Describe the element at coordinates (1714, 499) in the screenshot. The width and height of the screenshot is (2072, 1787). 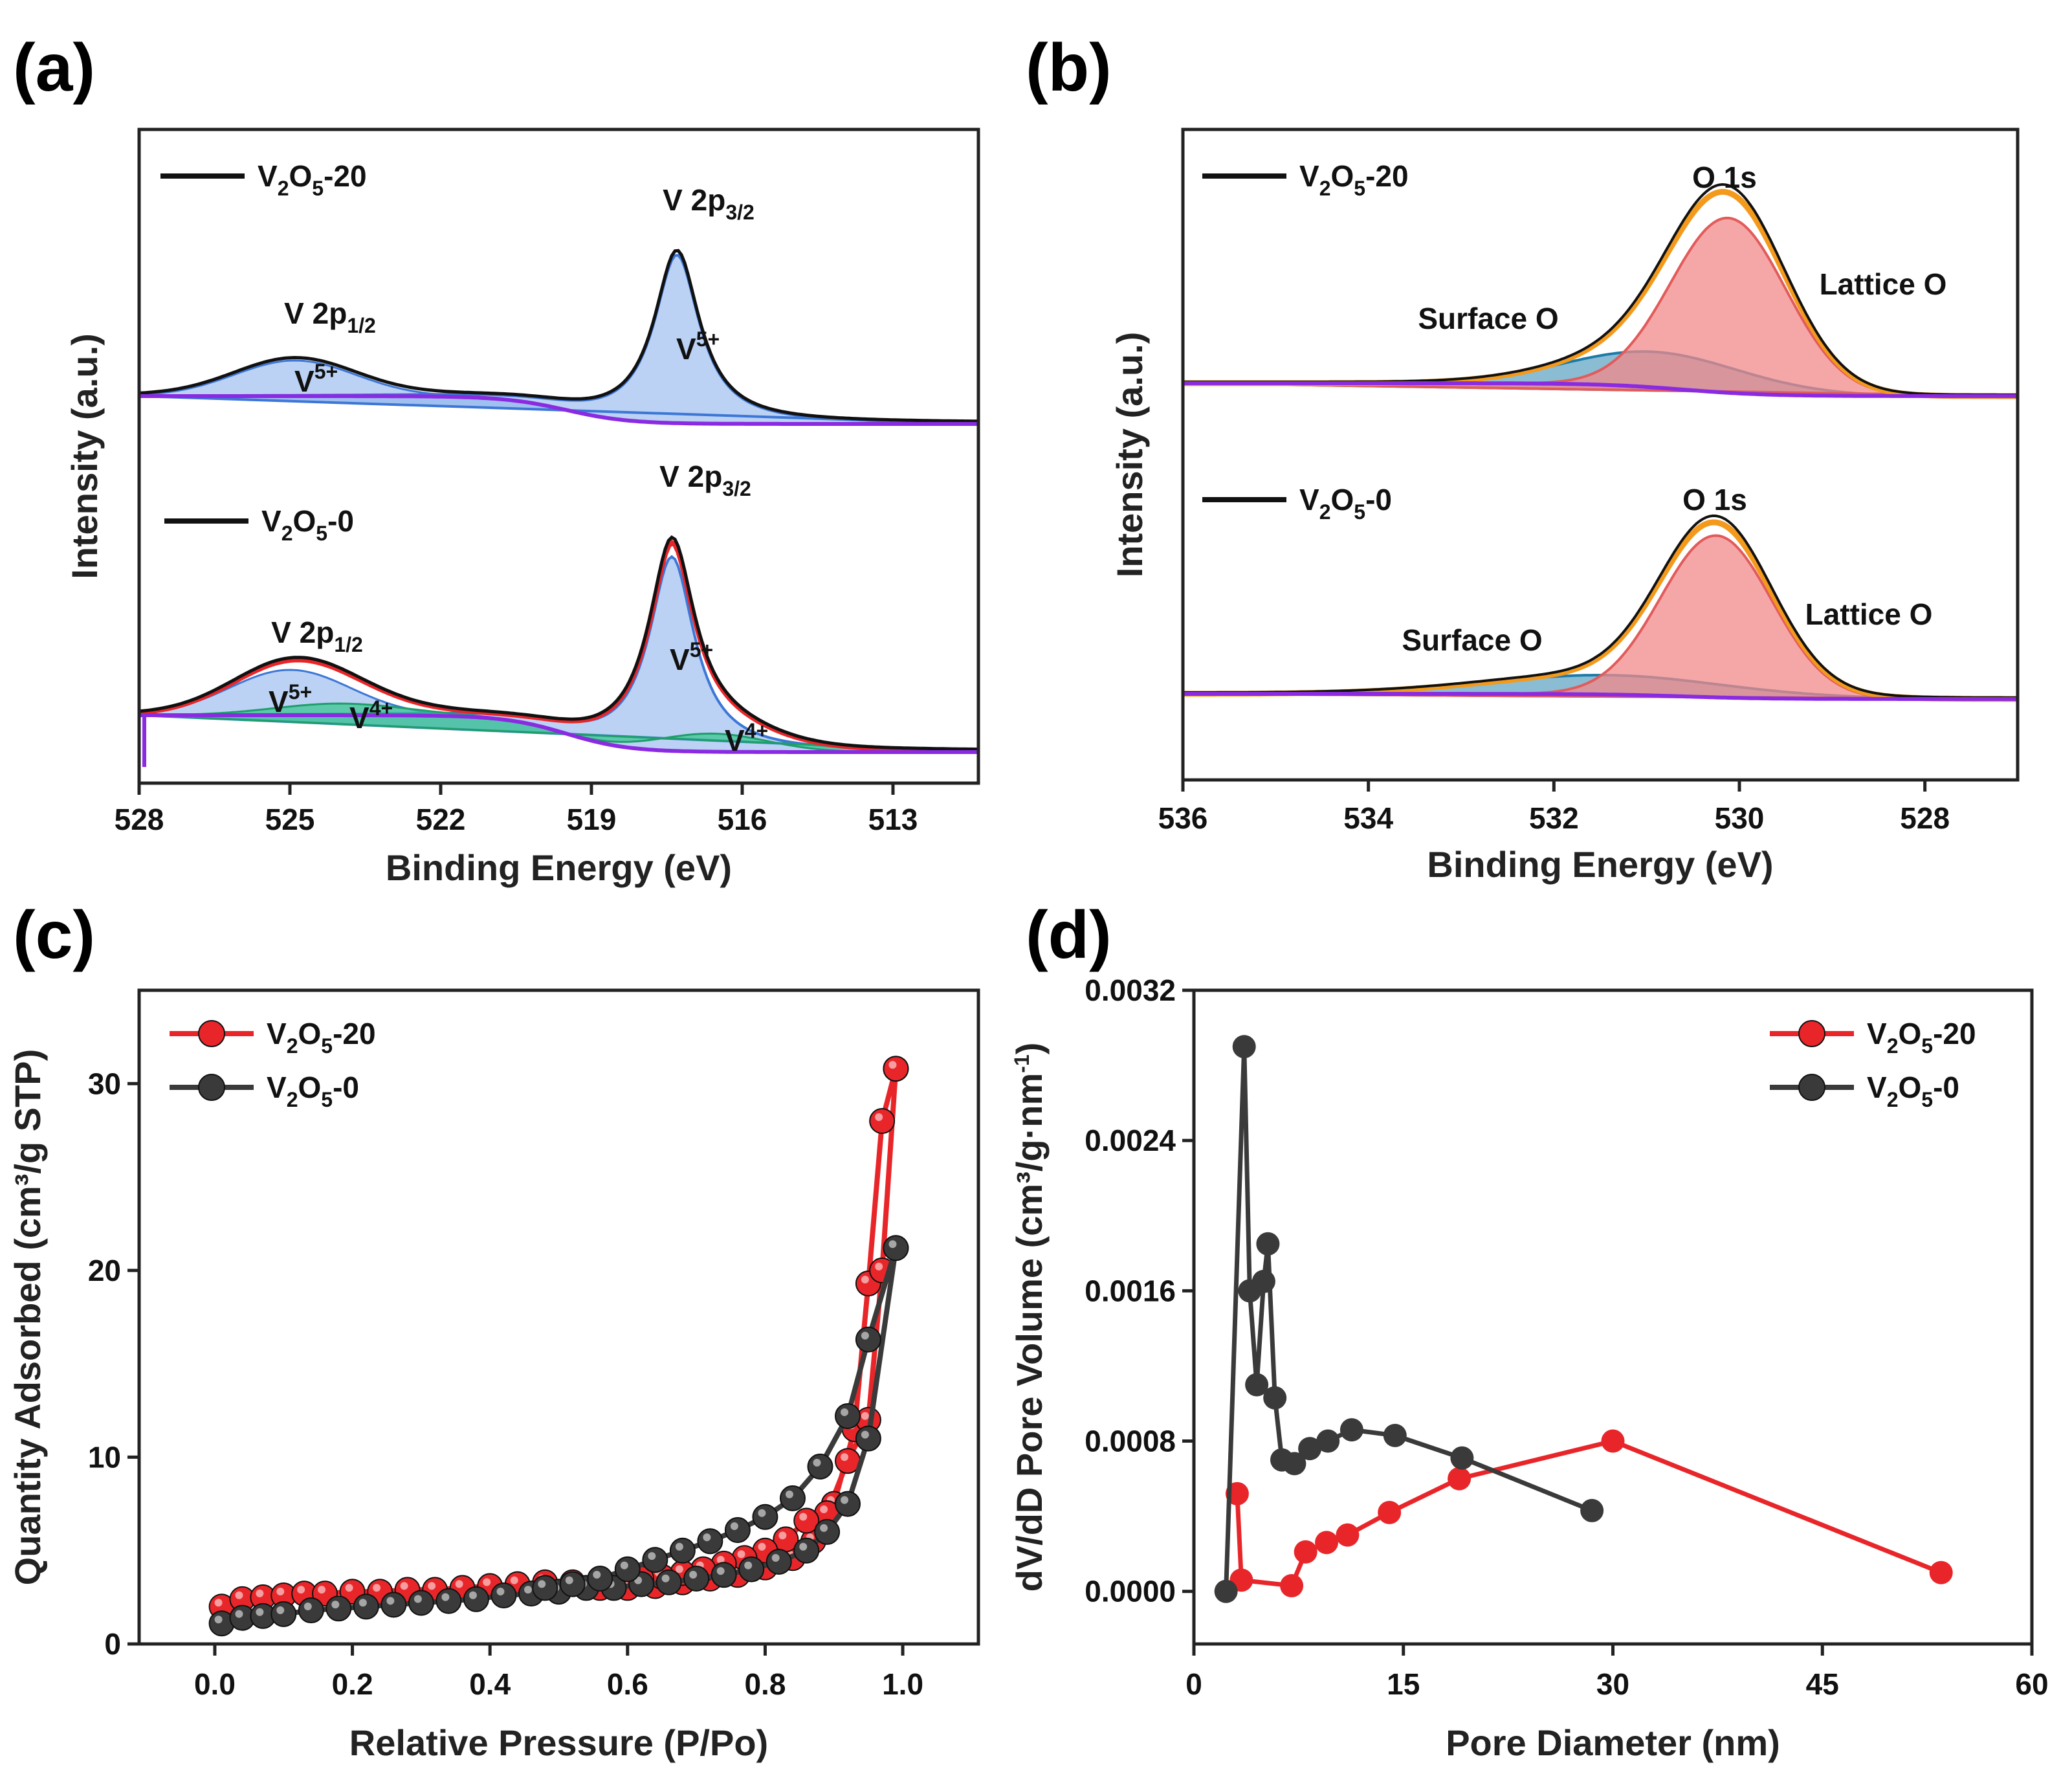
I see `b-label-o1s-bottom: O 1s` at that location.